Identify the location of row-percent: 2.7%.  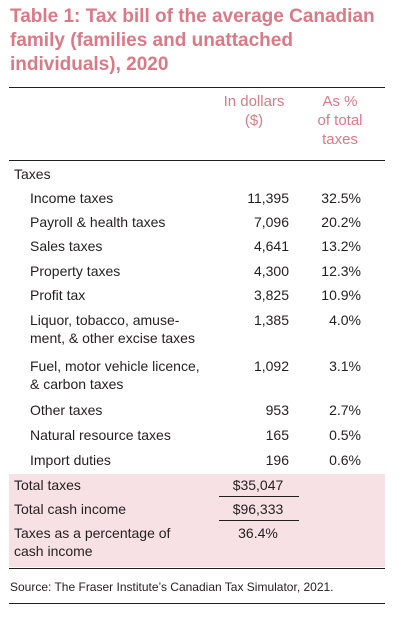
(345, 410).